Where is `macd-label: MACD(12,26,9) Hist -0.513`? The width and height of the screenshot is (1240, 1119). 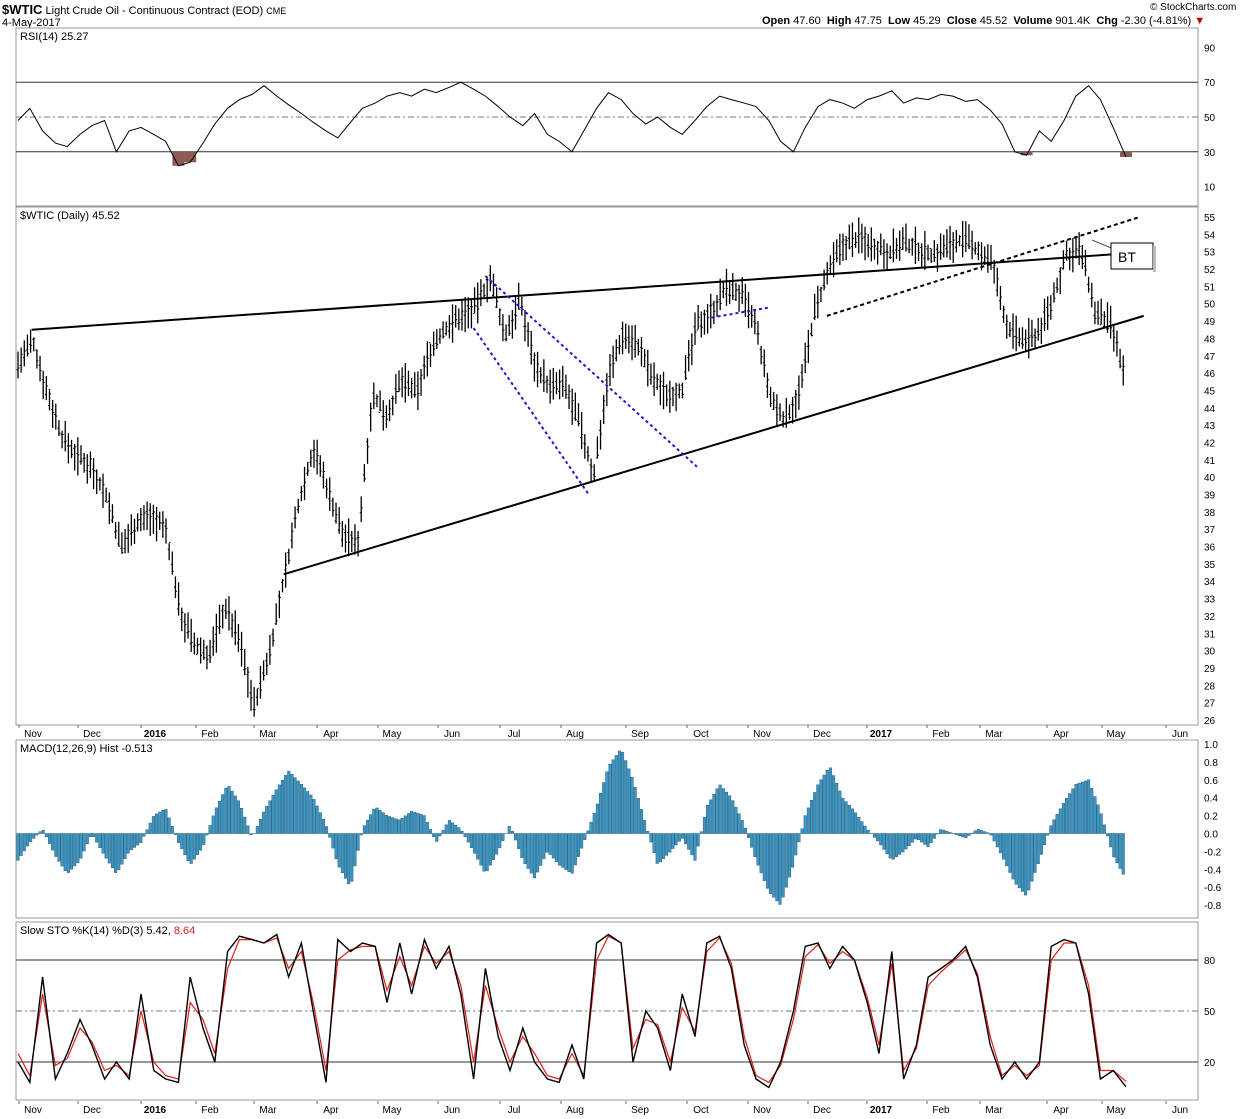 macd-label: MACD(12,26,9) Hist -0.513 is located at coordinates (86, 749).